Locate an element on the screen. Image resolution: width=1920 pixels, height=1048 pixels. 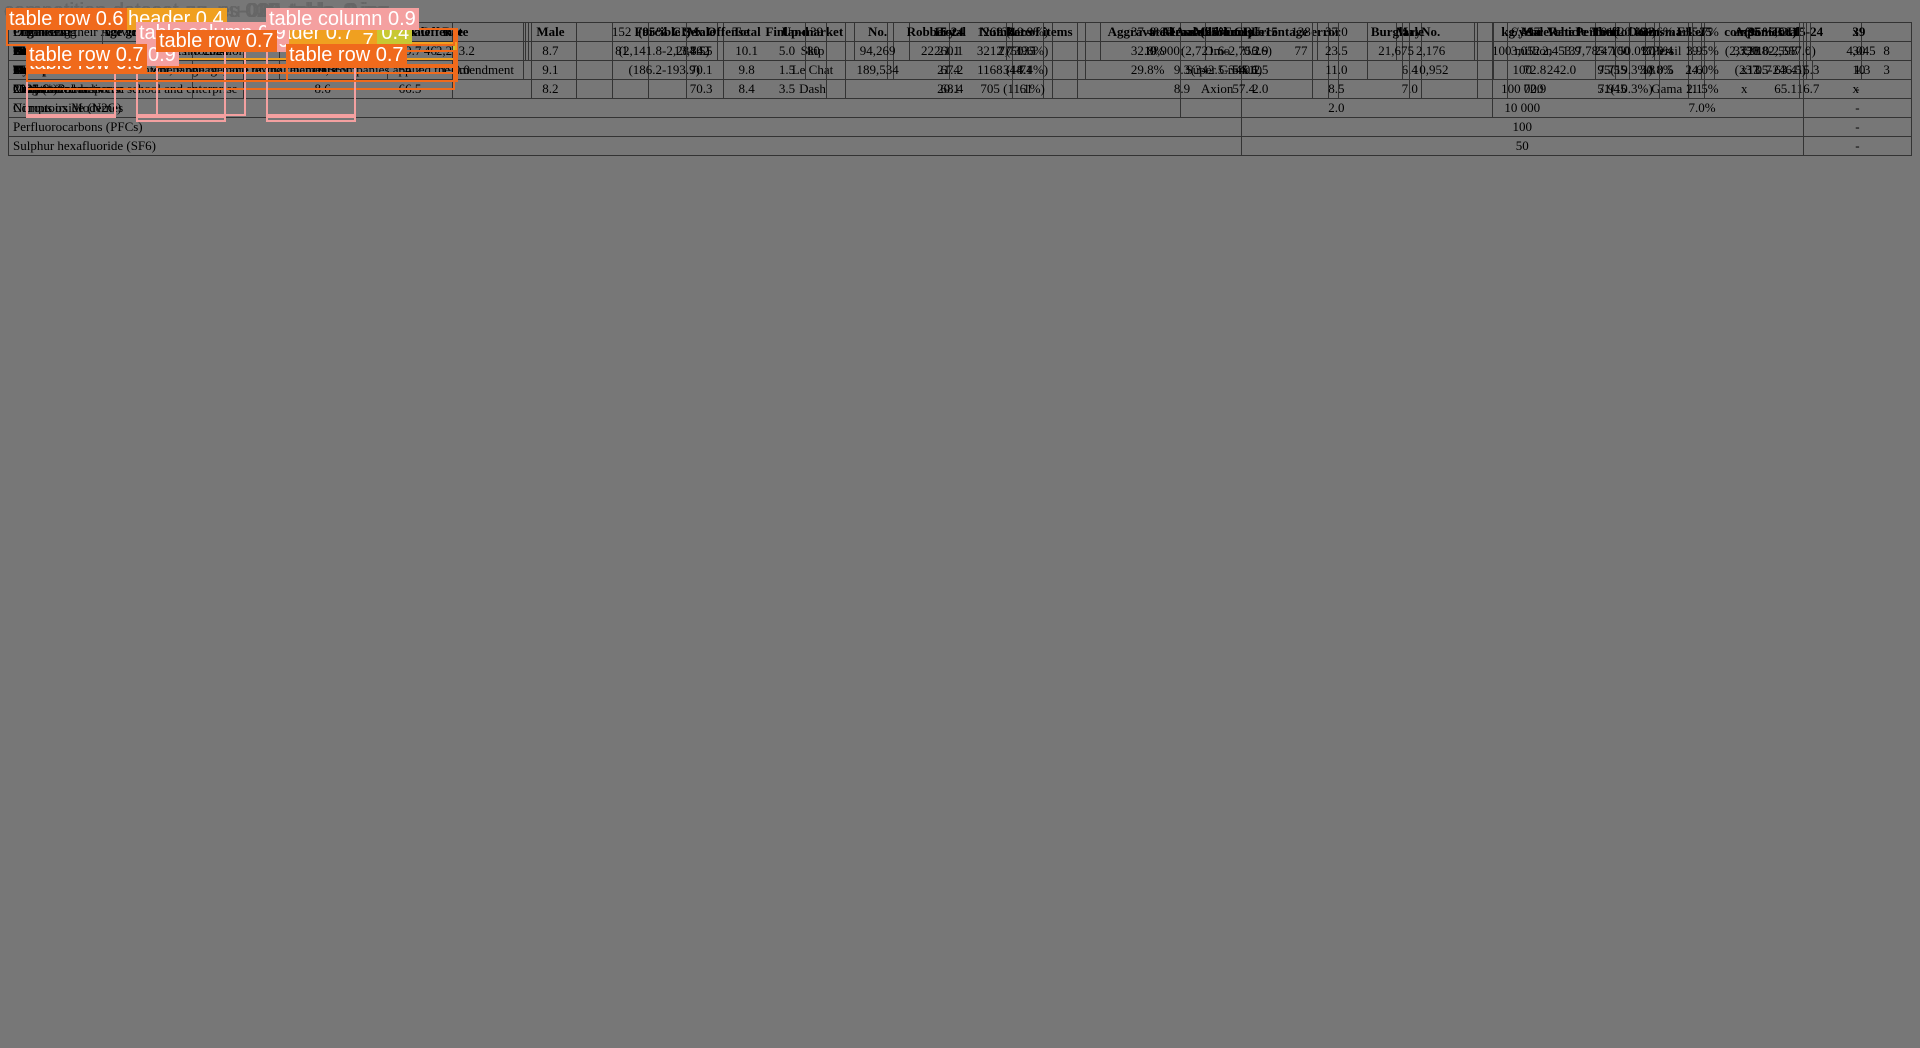
table-cell: 101(20.4%) is located at coordinates (1625, 32).